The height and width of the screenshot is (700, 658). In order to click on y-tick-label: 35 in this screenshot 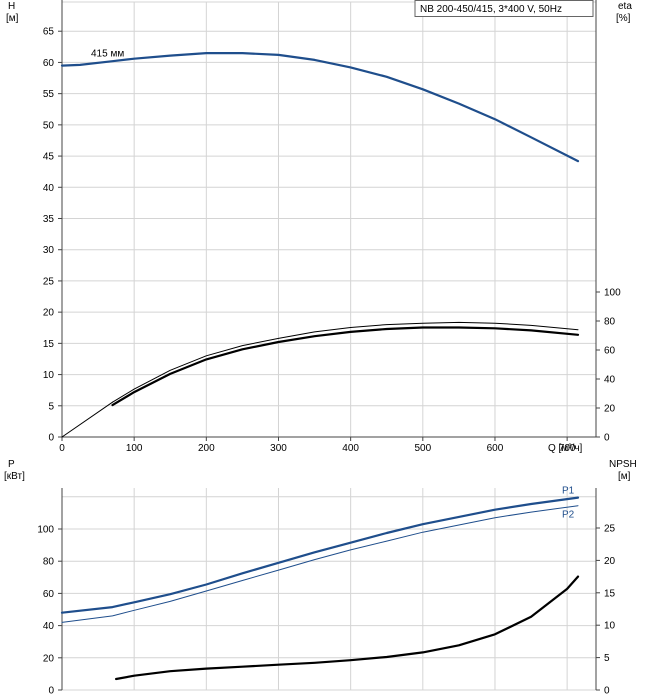, I will do `click(49, 219)`.